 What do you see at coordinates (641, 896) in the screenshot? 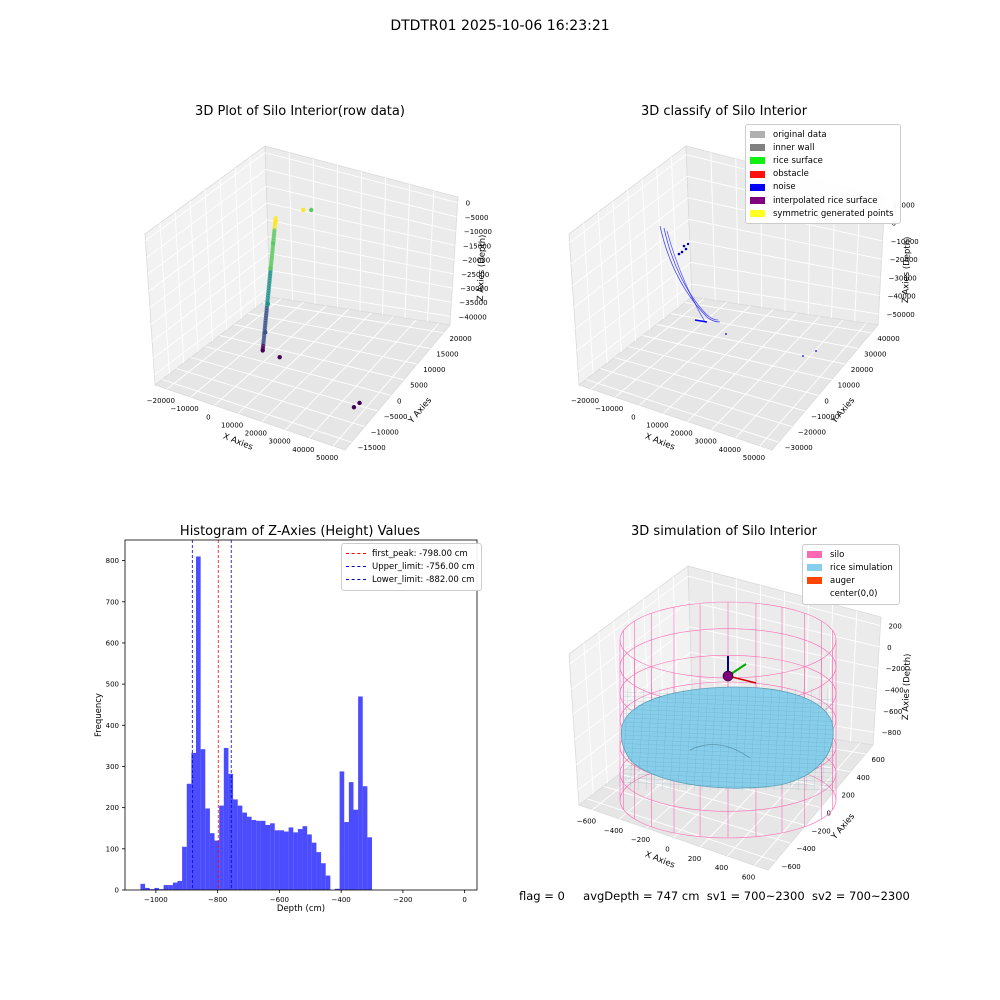
I see `avg-depth-text: avgDepth = 747 cm` at bounding box center [641, 896].